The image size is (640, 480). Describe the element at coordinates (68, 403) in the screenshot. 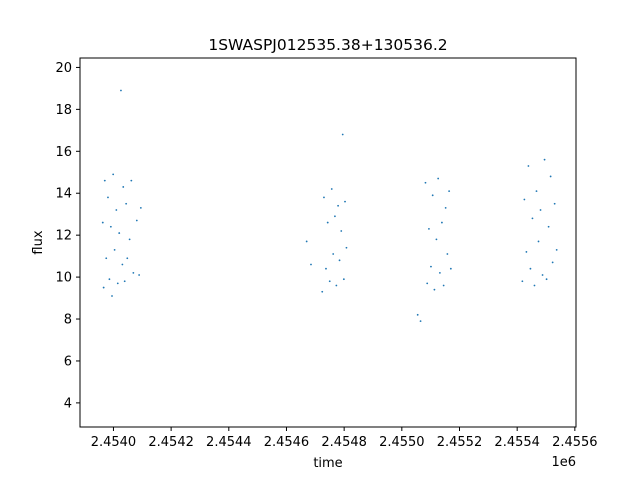

I see `y-tick-label: 4` at that location.